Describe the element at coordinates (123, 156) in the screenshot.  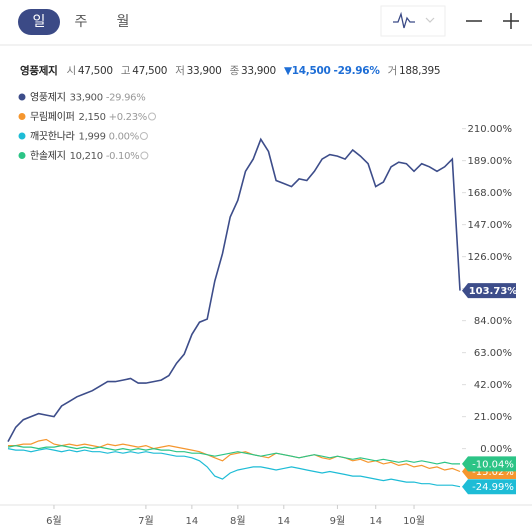
I see `legend-change: -0.10%` at that location.